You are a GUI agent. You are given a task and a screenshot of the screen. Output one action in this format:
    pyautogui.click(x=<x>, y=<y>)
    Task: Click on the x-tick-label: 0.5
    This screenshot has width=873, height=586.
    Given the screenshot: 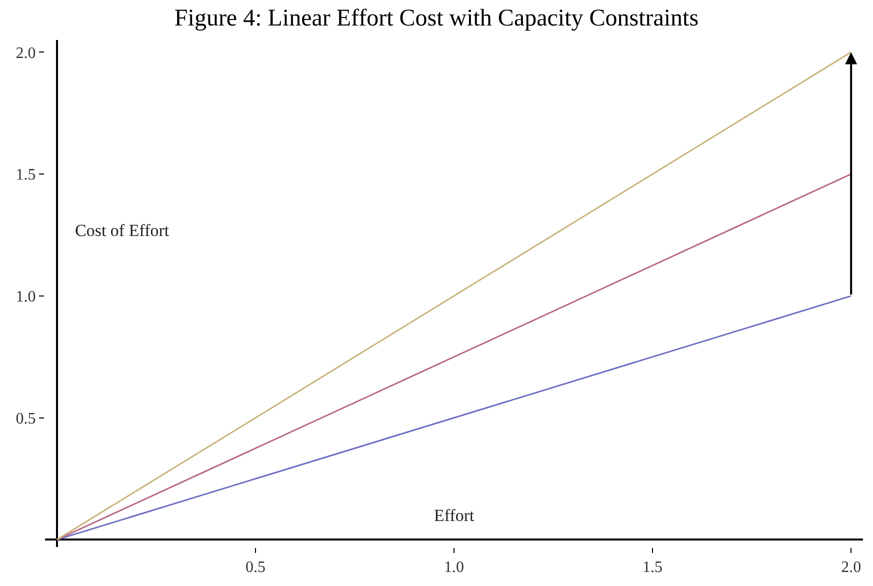 What is the action you would take?
    pyautogui.click(x=255, y=567)
    